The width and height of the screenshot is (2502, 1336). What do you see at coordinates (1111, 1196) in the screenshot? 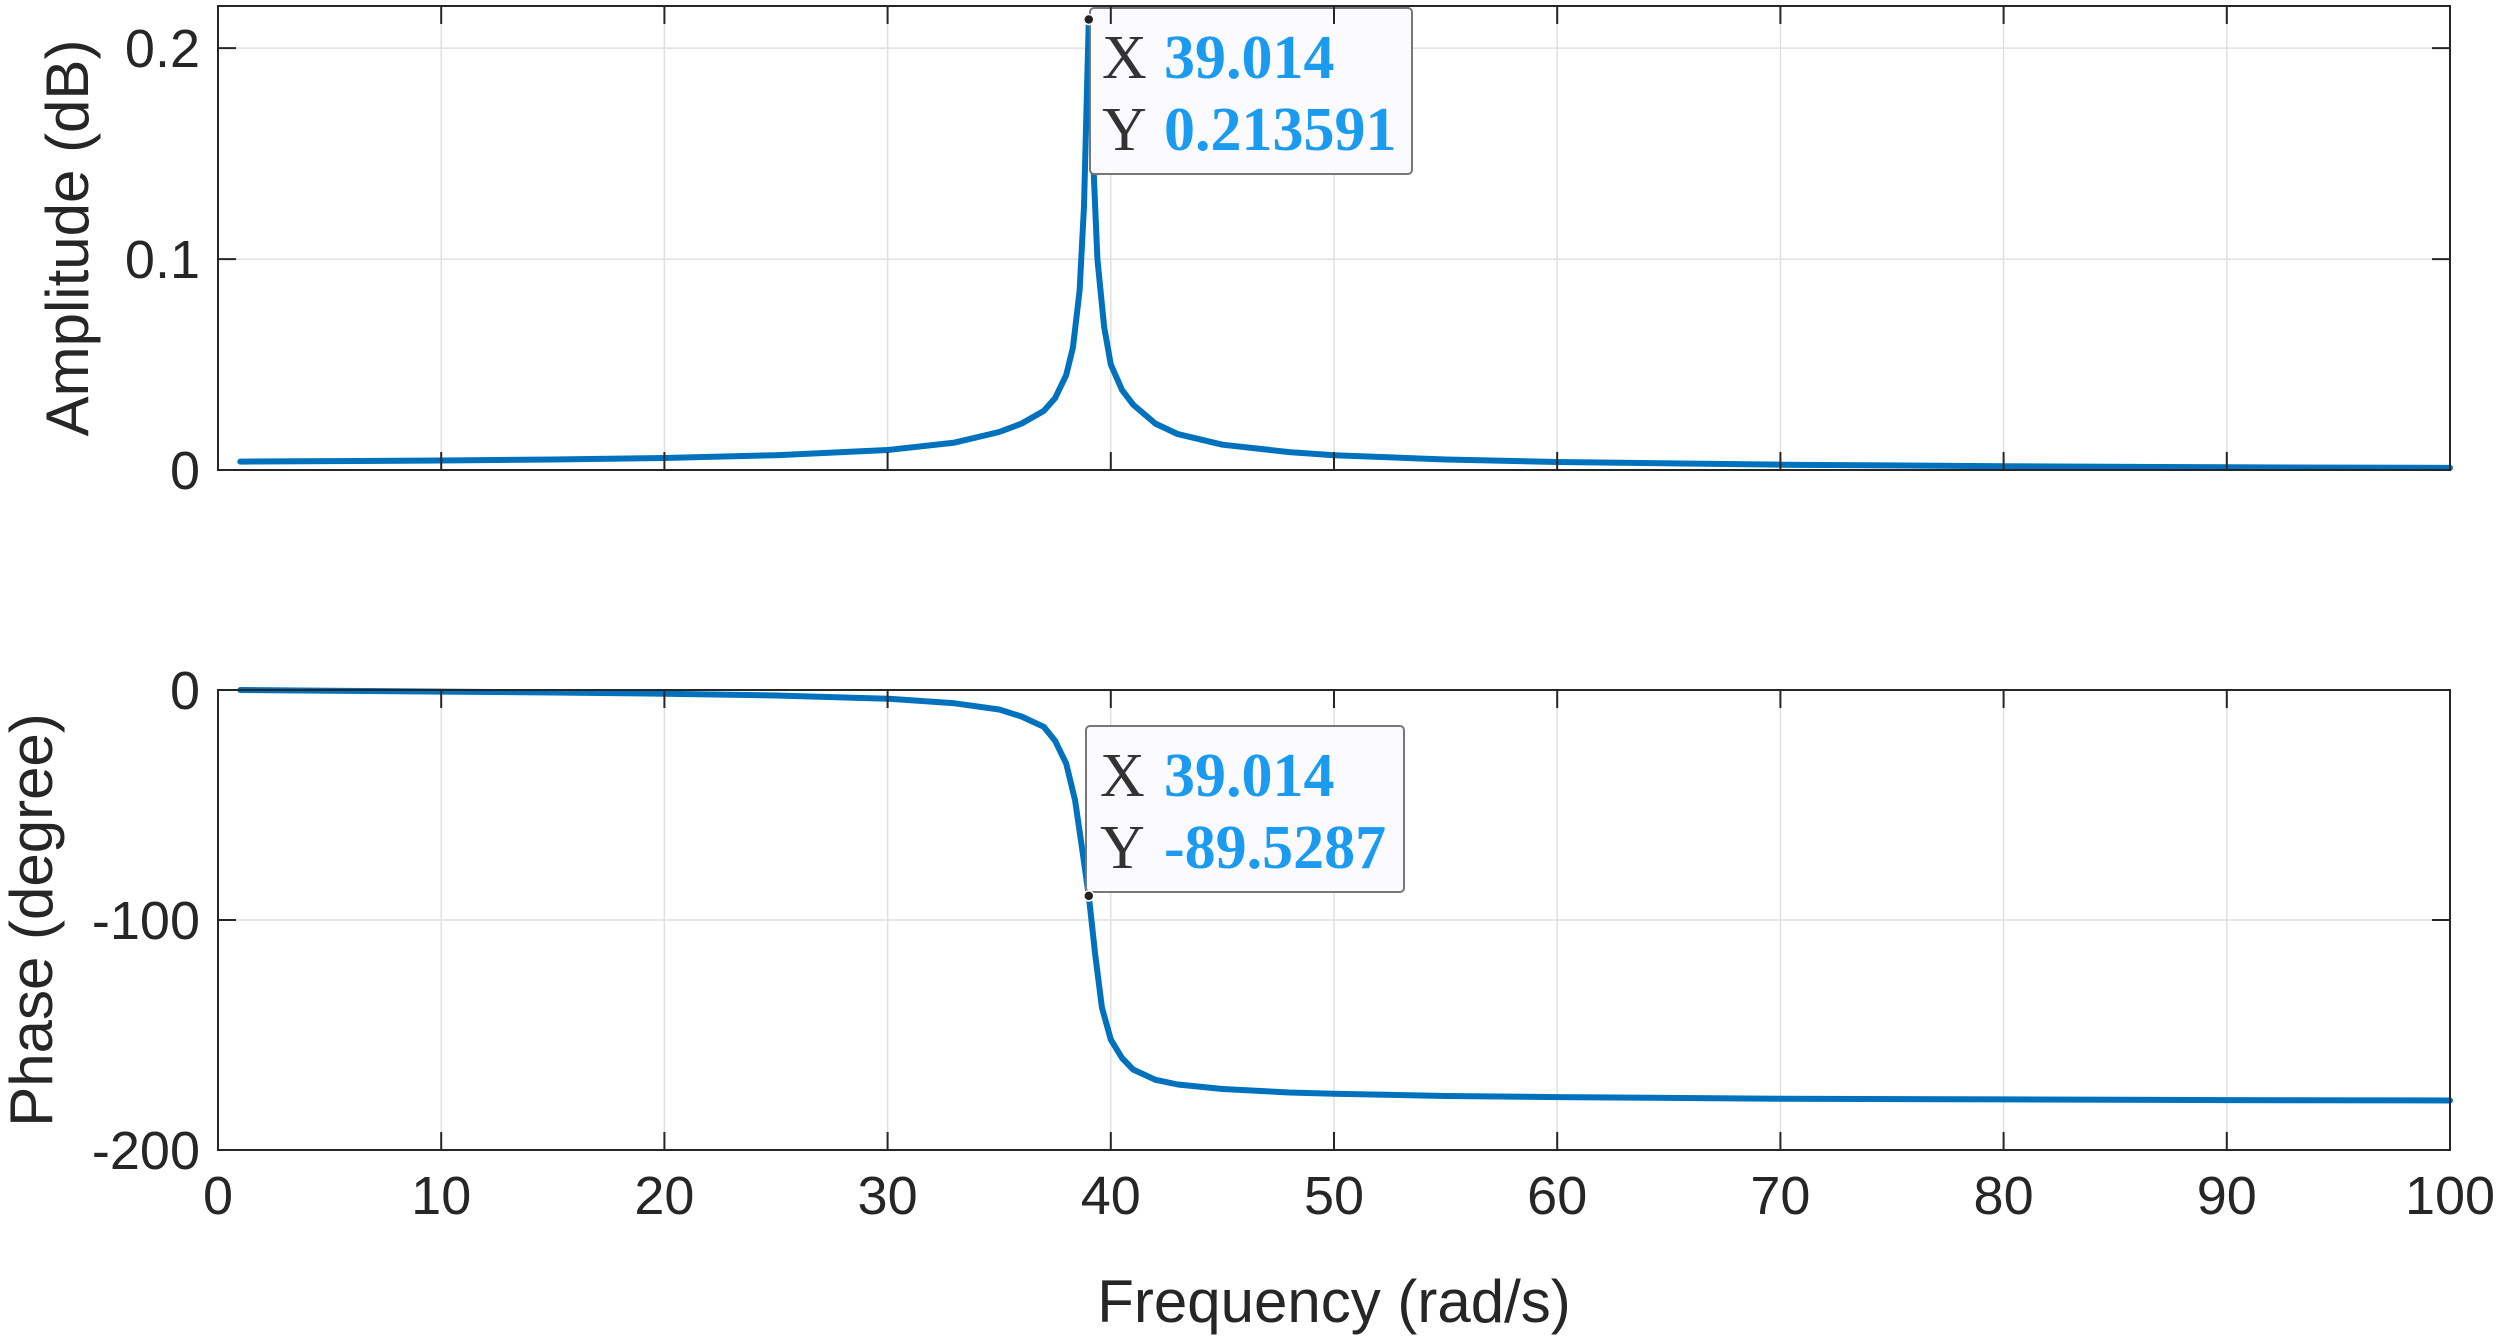
I see `x-tick-label-4: 40` at bounding box center [1111, 1196].